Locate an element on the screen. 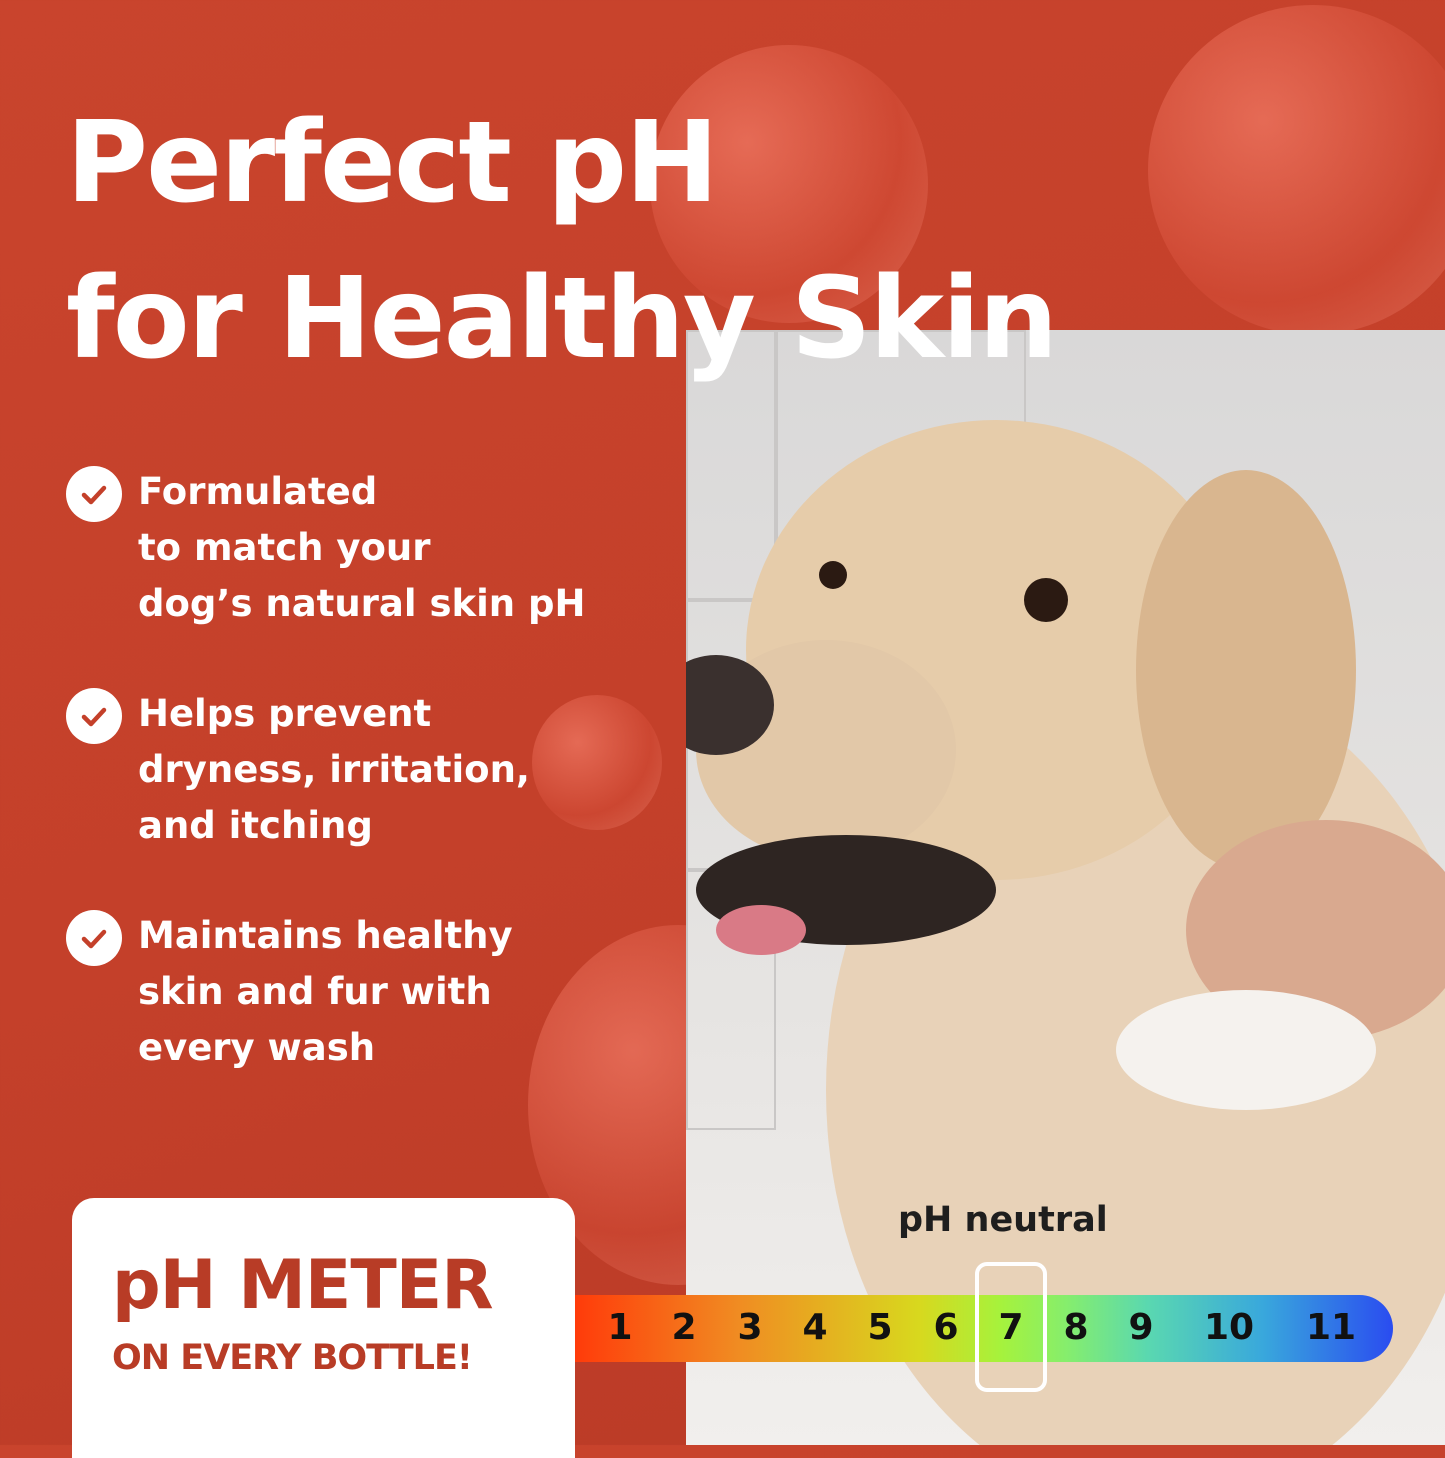  ph-value-2: 2 is located at coordinates (684, 1327).